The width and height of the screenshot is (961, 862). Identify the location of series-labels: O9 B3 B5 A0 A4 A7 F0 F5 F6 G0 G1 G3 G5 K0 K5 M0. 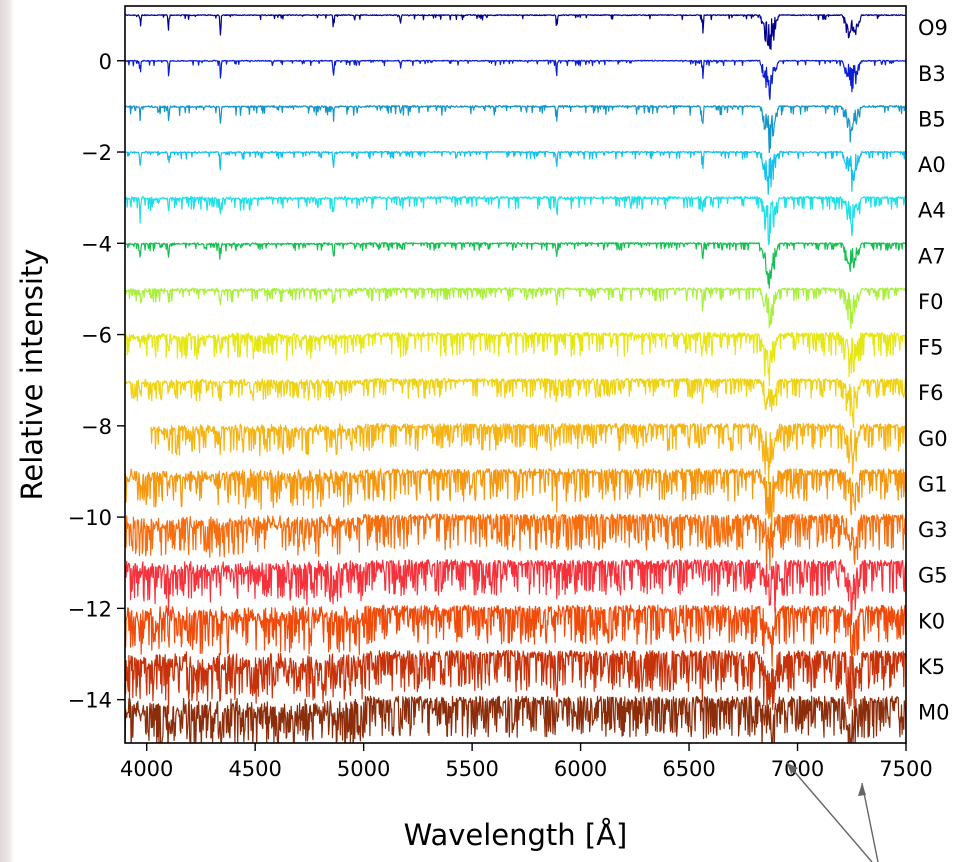
(933, 370).